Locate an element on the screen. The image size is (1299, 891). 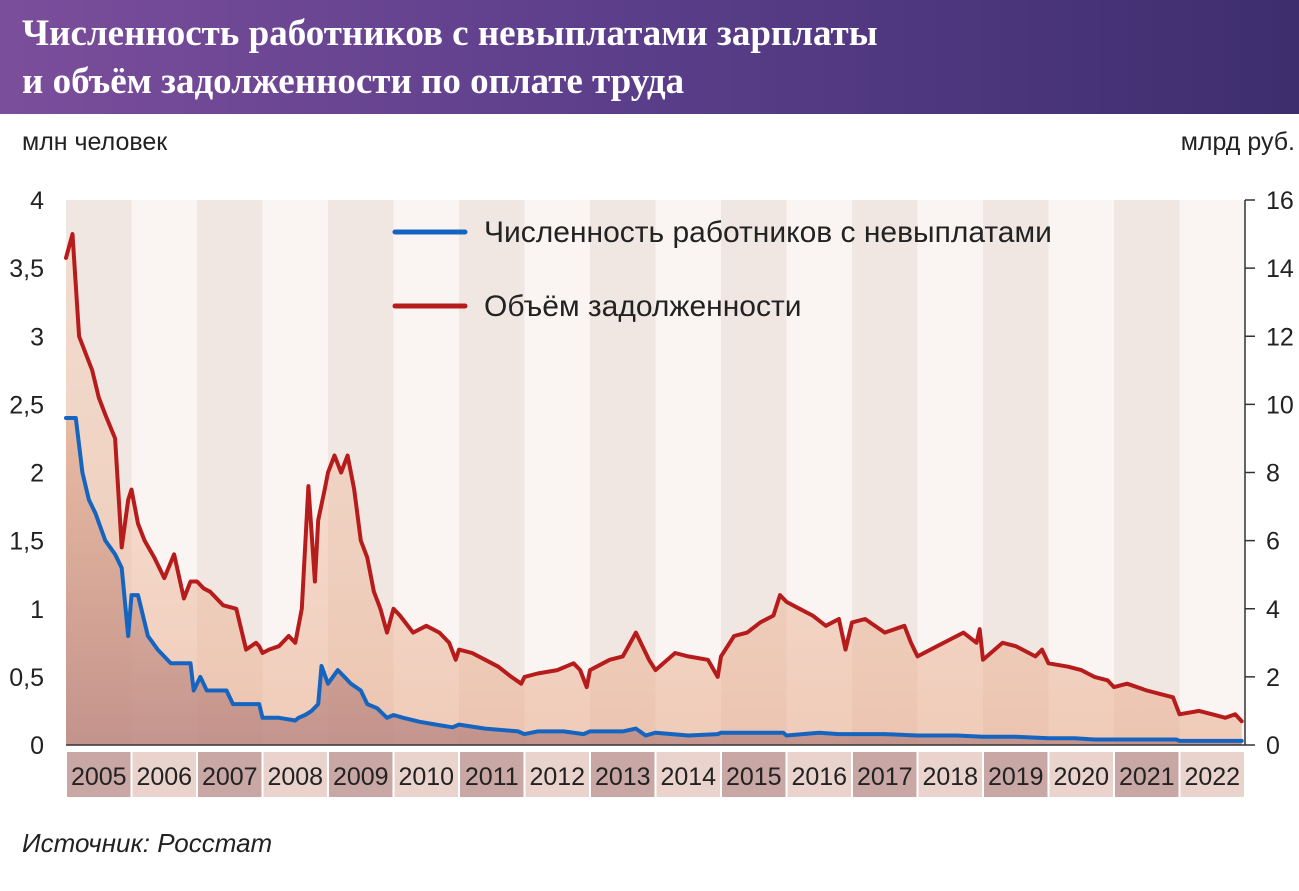
x-tick-label: 2021 is located at coordinates (1147, 777).